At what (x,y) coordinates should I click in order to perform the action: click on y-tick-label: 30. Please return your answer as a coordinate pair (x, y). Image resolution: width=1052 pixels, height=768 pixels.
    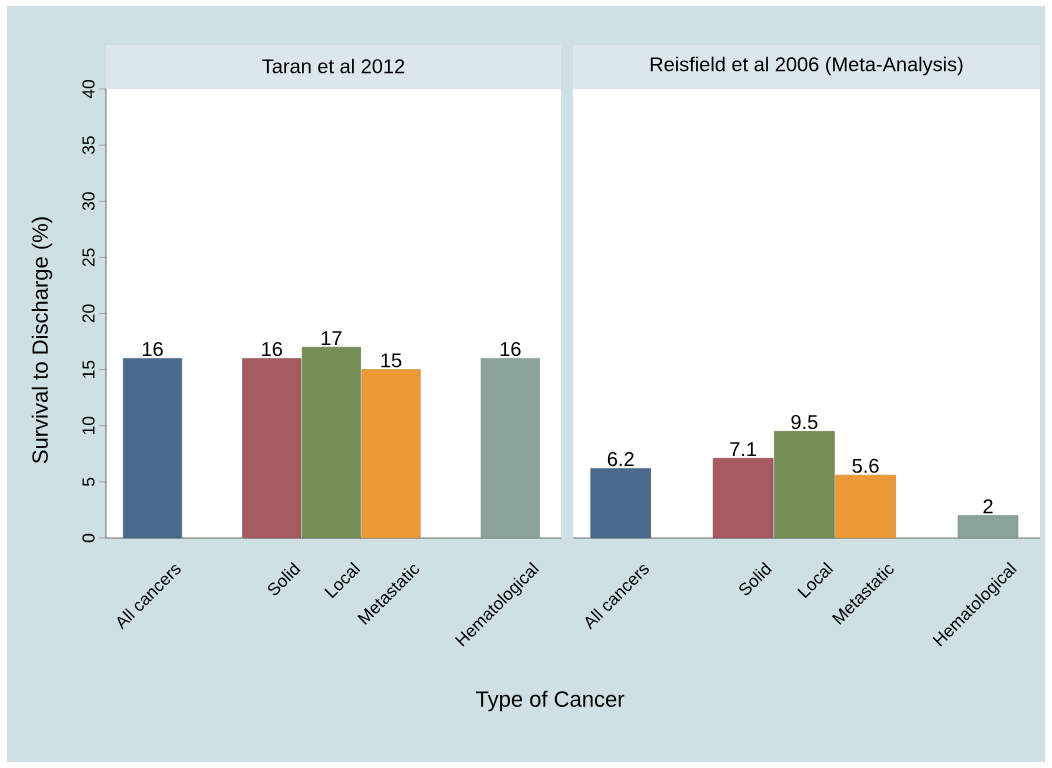
    Looking at the image, I should click on (88, 201).